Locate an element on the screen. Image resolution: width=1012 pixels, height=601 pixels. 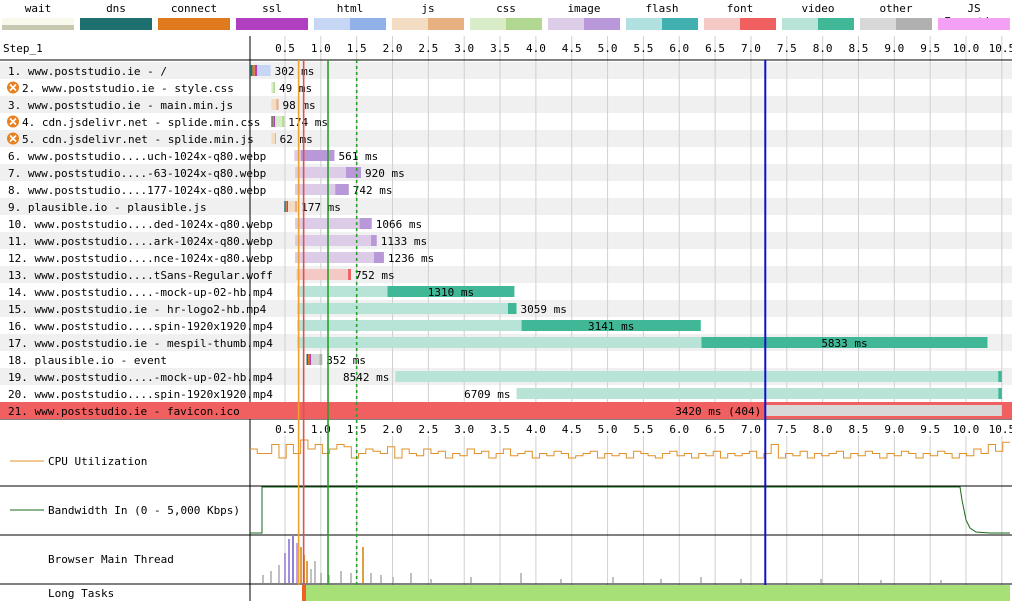
legend-flash: flash is located at coordinates (662, 16).